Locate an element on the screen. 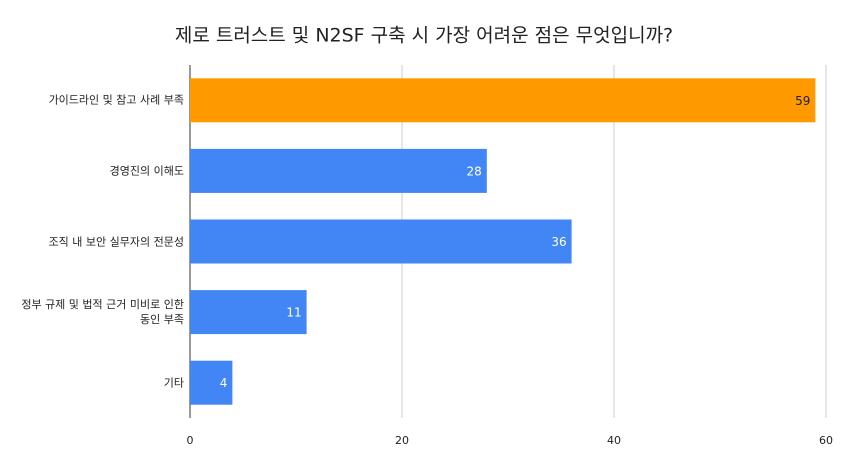 The width and height of the screenshot is (849, 472). value-label: 4 is located at coordinates (224, 383).